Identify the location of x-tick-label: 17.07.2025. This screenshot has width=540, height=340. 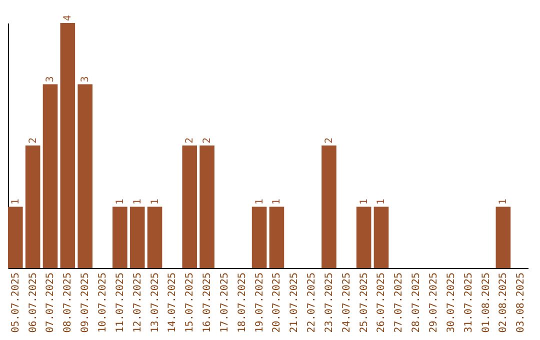
(224, 302).